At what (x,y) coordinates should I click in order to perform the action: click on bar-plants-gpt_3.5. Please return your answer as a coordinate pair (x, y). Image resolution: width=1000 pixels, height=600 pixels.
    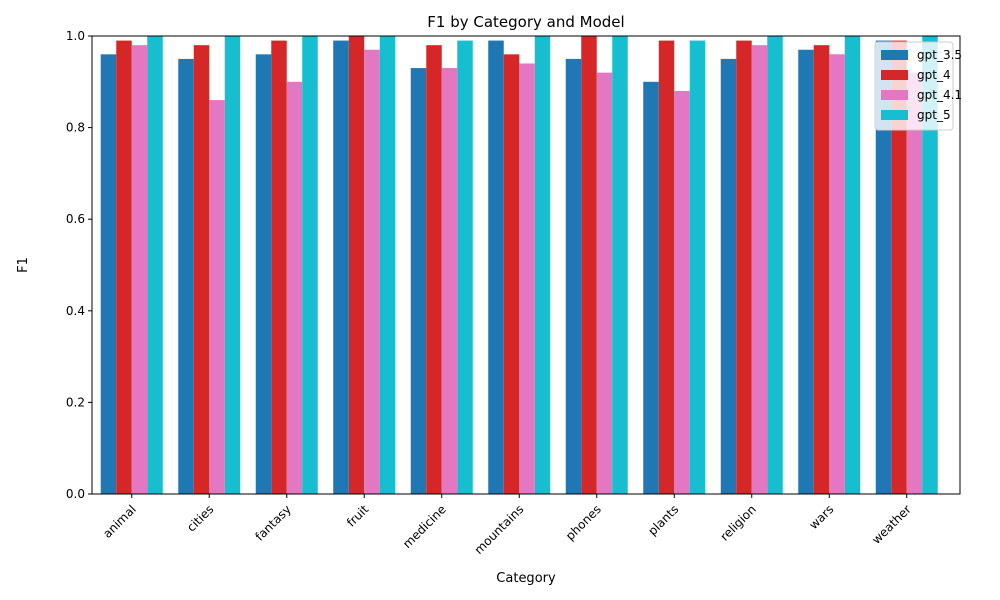
    Looking at the image, I should click on (651, 288).